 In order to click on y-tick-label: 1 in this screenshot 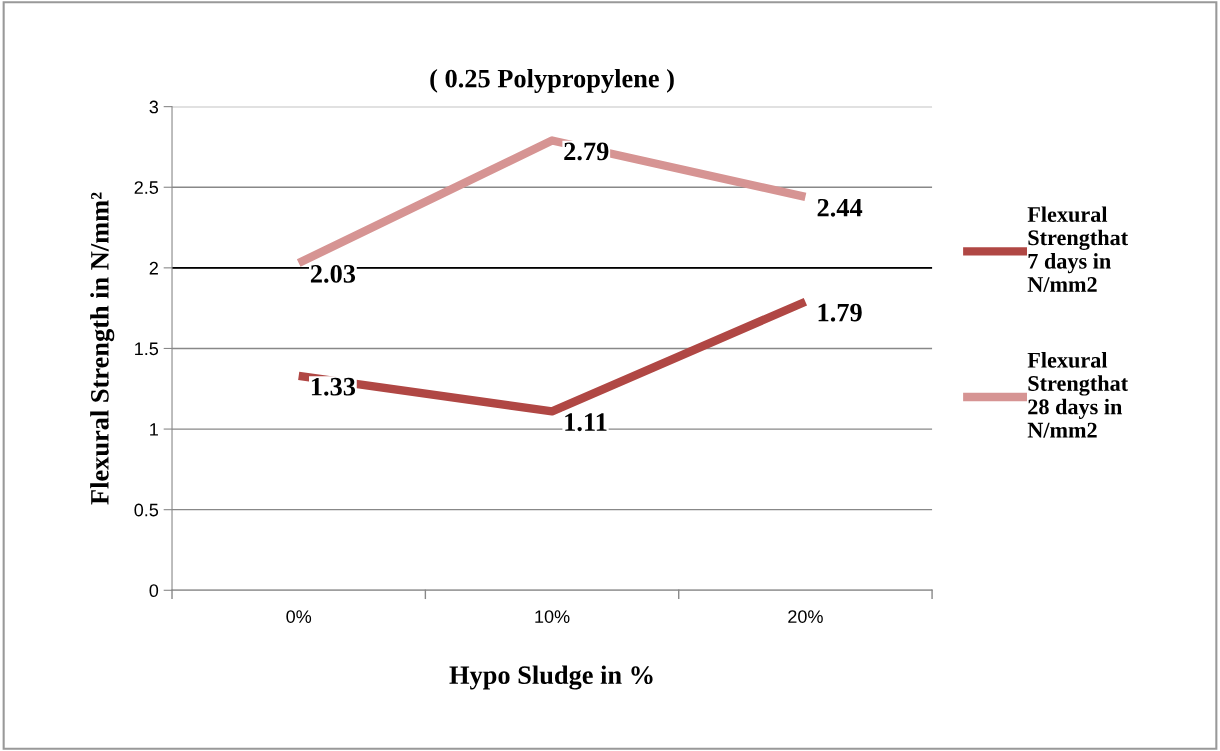, I will do `click(154, 429)`.